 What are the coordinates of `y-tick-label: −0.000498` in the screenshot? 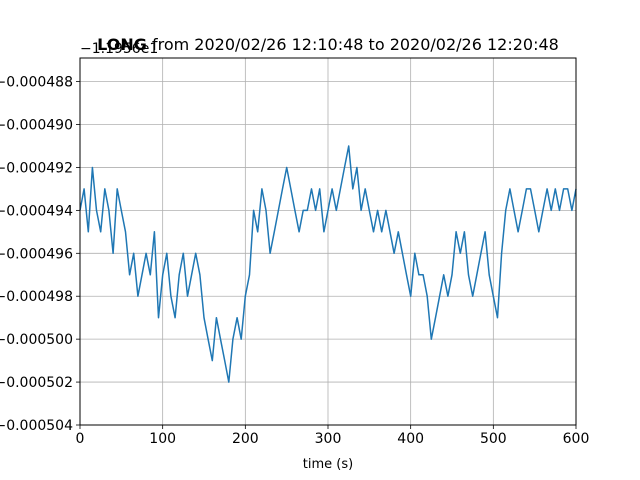 It's located at (36, 297).